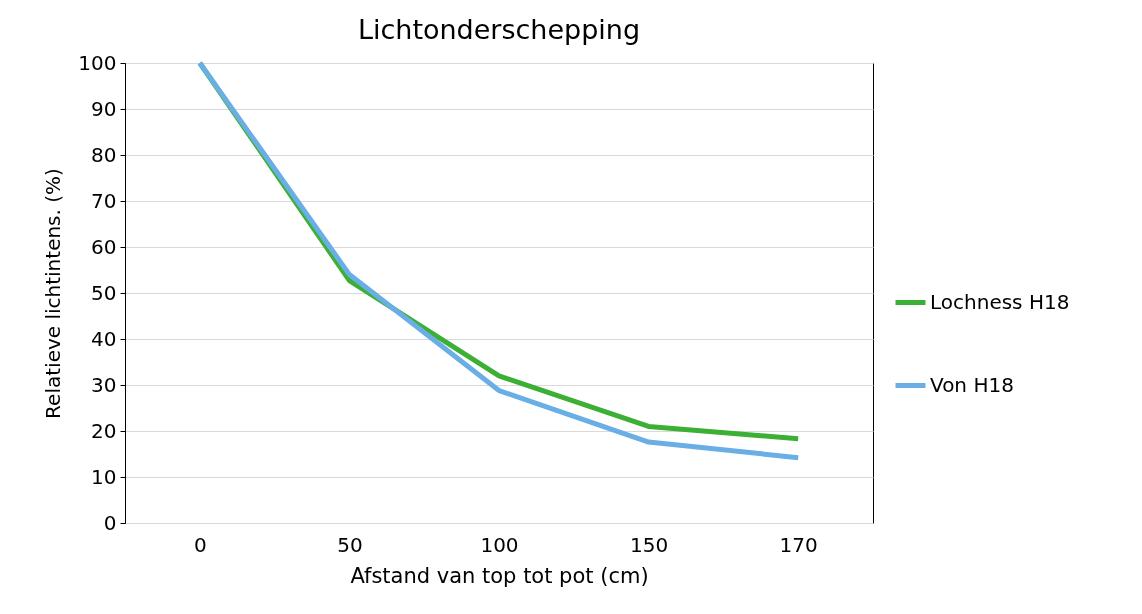 This screenshot has height=614, width=1142. Describe the element at coordinates (1000, 301) in the screenshot. I see `legend-label: Lochness H18` at that location.